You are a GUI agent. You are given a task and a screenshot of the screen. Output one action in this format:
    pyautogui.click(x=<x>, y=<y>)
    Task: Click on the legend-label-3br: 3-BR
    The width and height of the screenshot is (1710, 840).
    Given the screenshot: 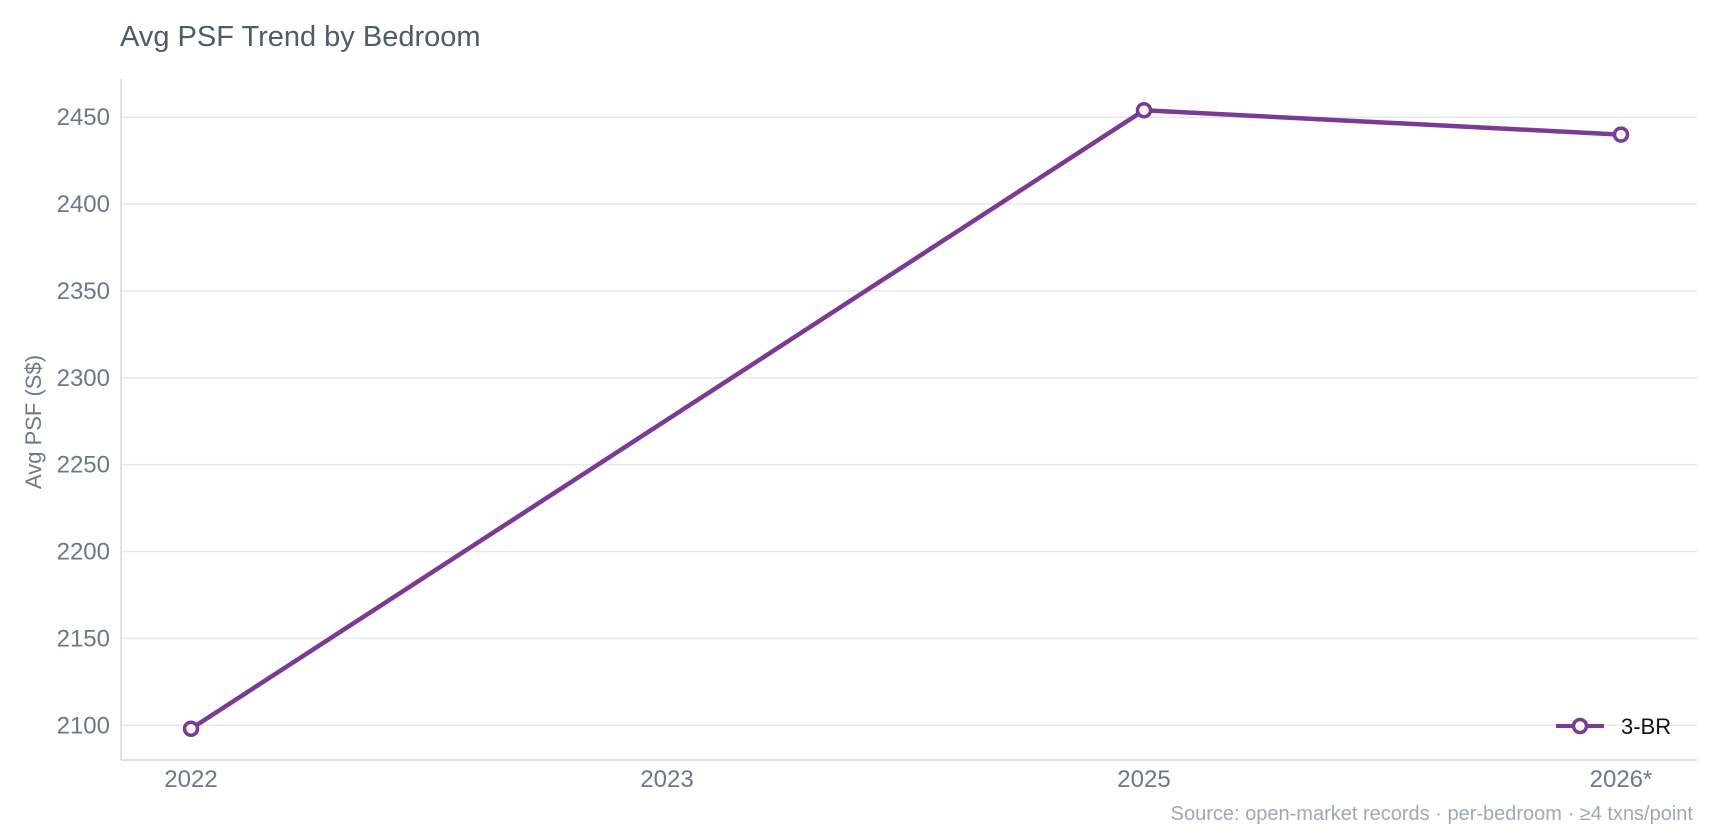 What is the action you would take?
    pyautogui.click(x=1646, y=726)
    